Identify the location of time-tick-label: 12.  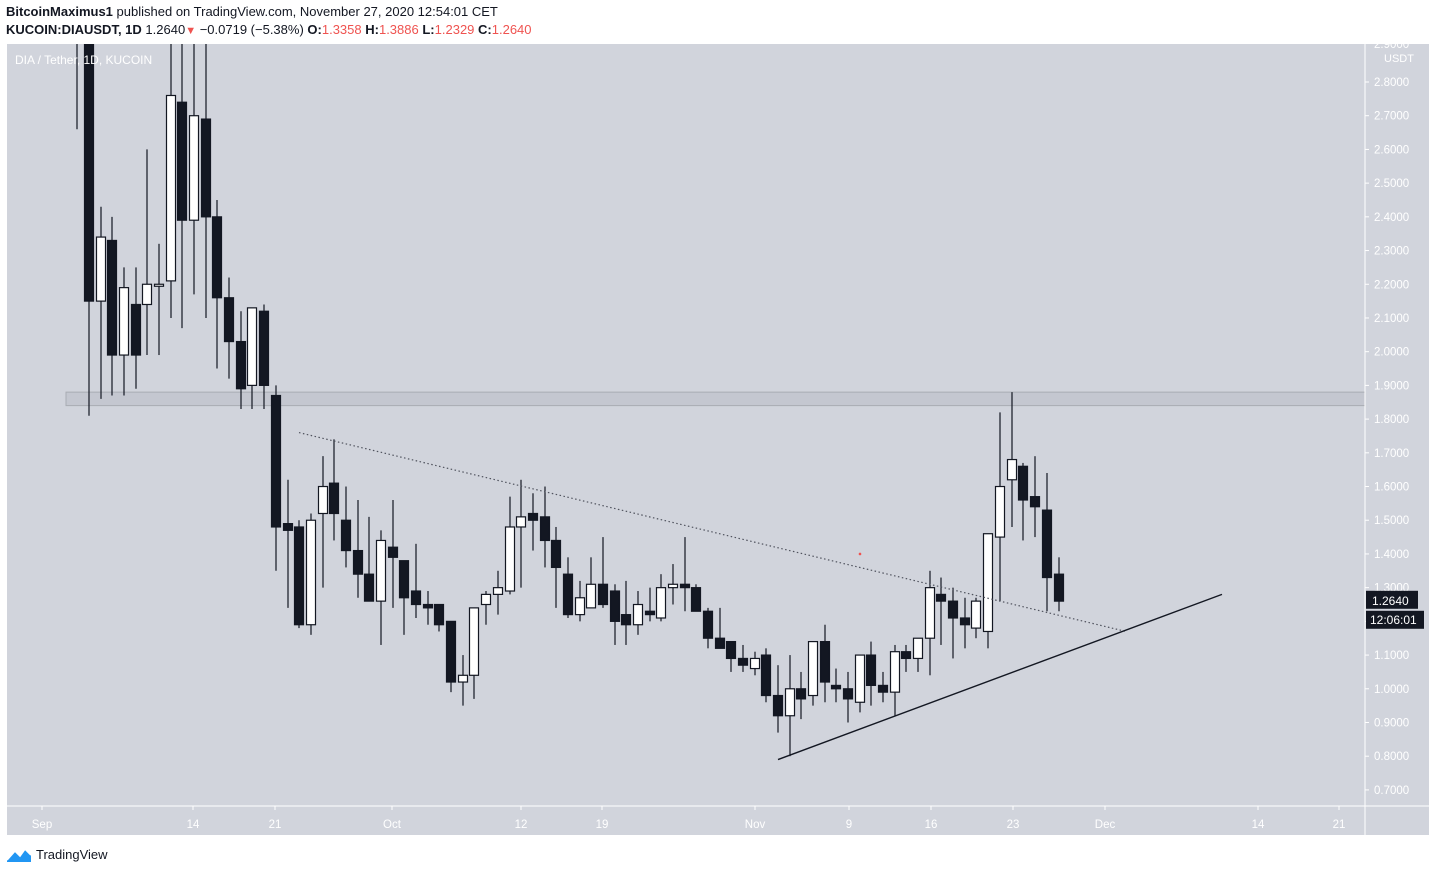
(521, 825).